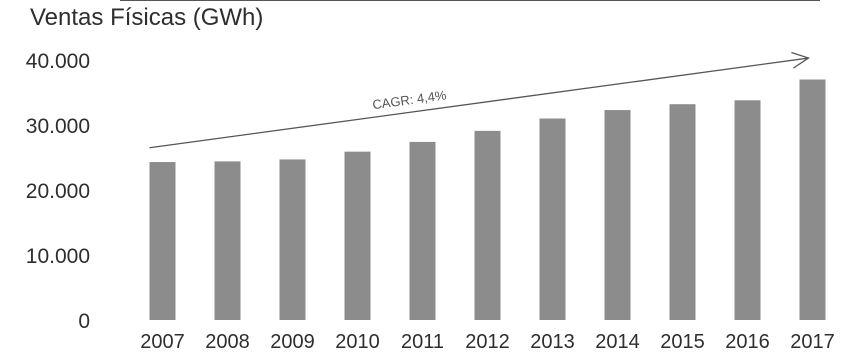  I want to click on x-tick-label: 2015, so click(682, 342).